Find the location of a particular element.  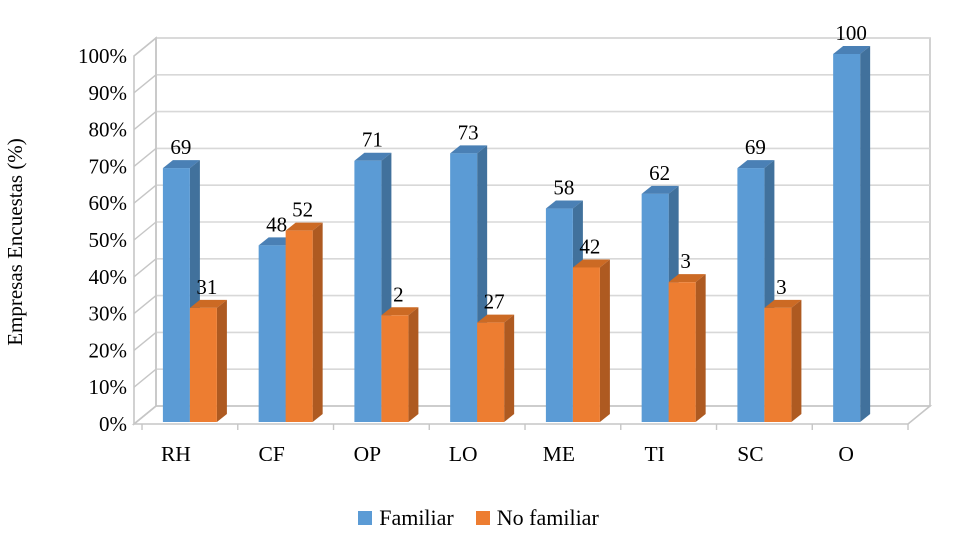

bar-top-no-familiar-CF is located at coordinates (304, 226).